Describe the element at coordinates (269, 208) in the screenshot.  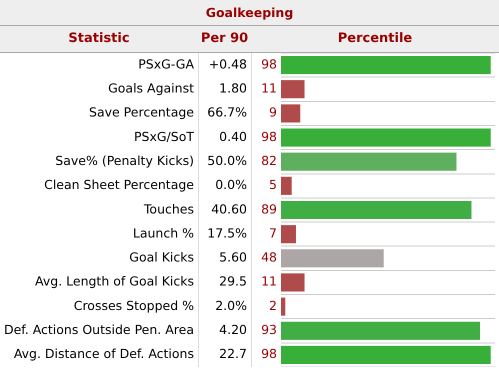
I see `data-label: 89` at that location.